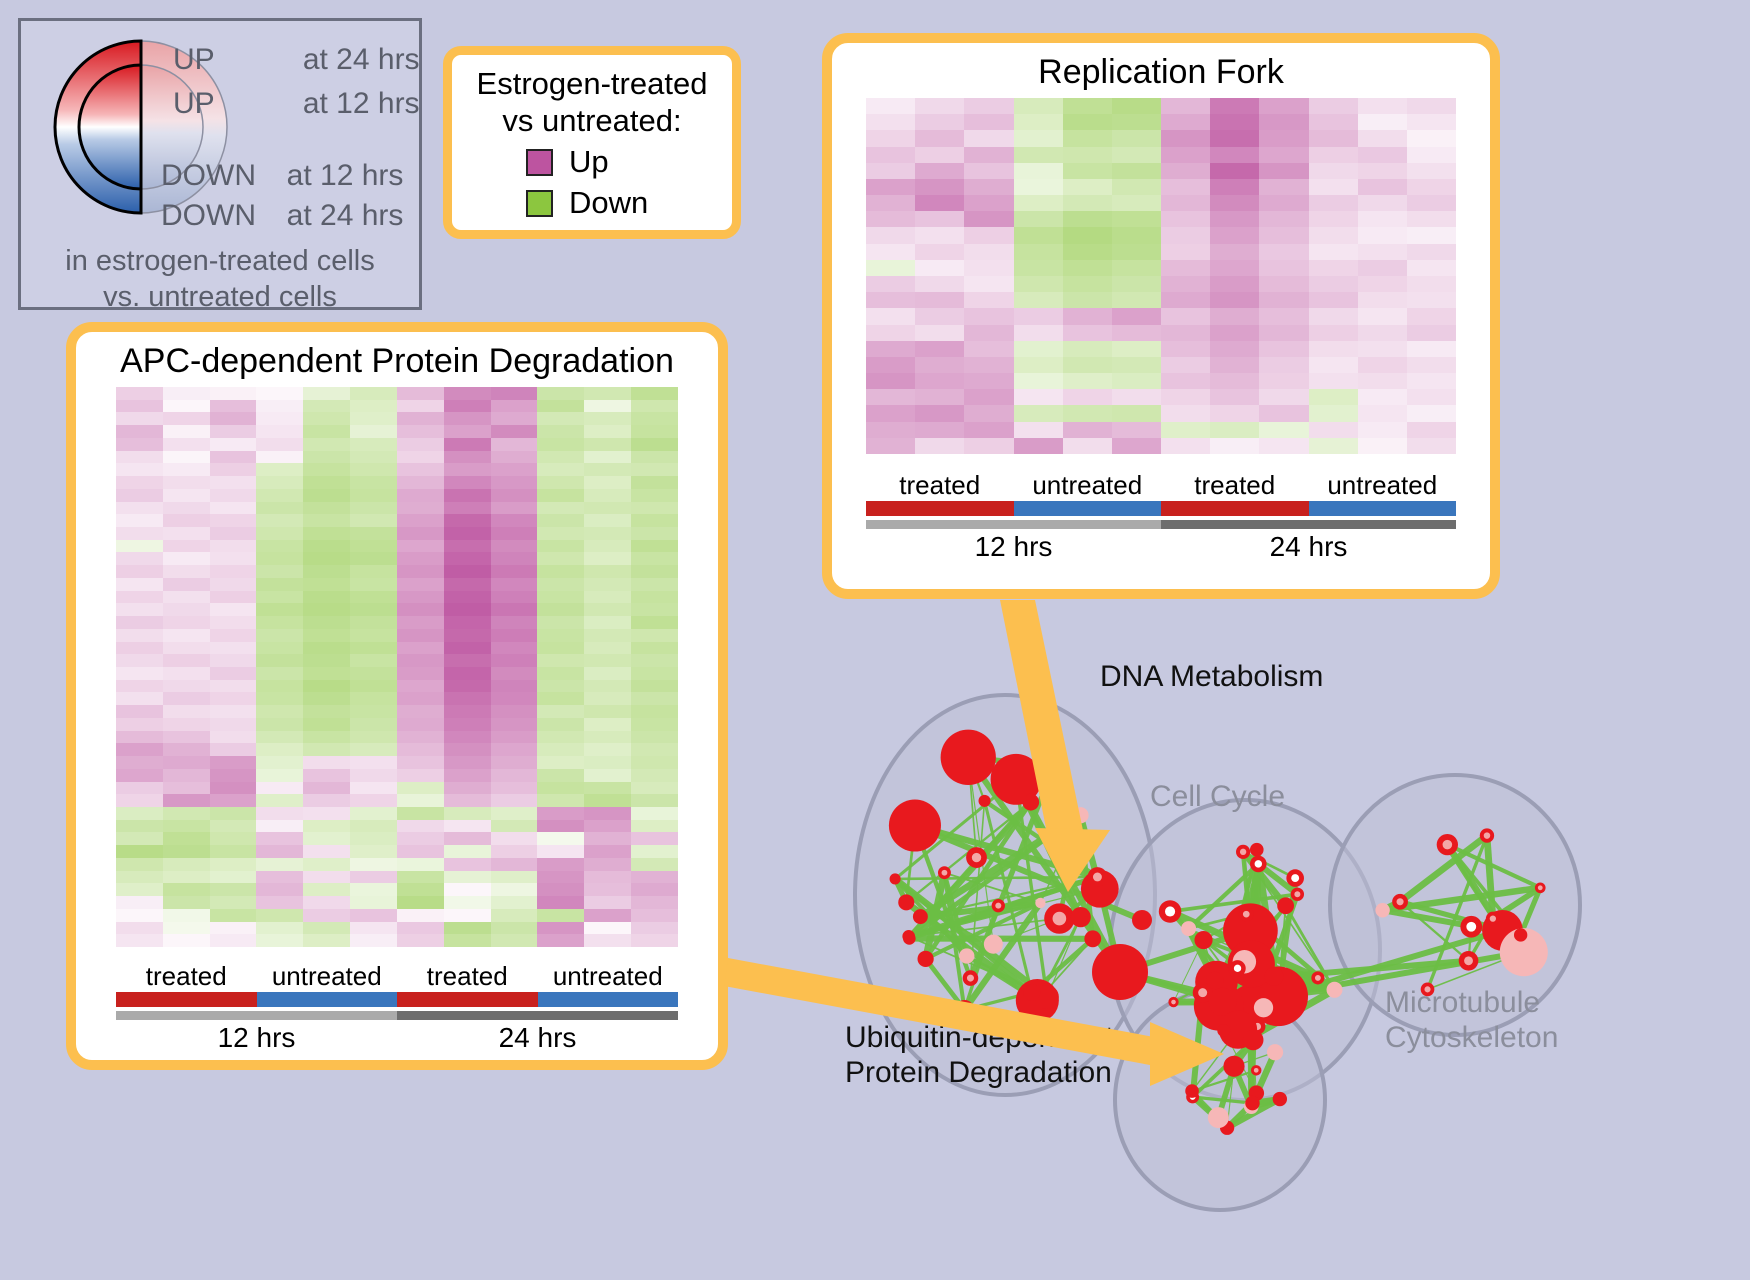 This screenshot has width=1750, height=1280. I want to click on group-labels-apc: treated untreated treated untreated, so click(397, 976).